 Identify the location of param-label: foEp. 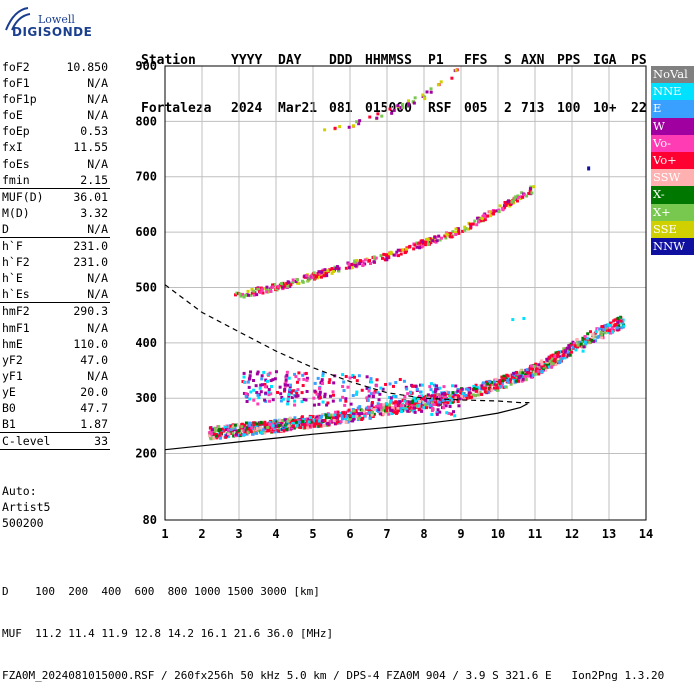
(16, 131).